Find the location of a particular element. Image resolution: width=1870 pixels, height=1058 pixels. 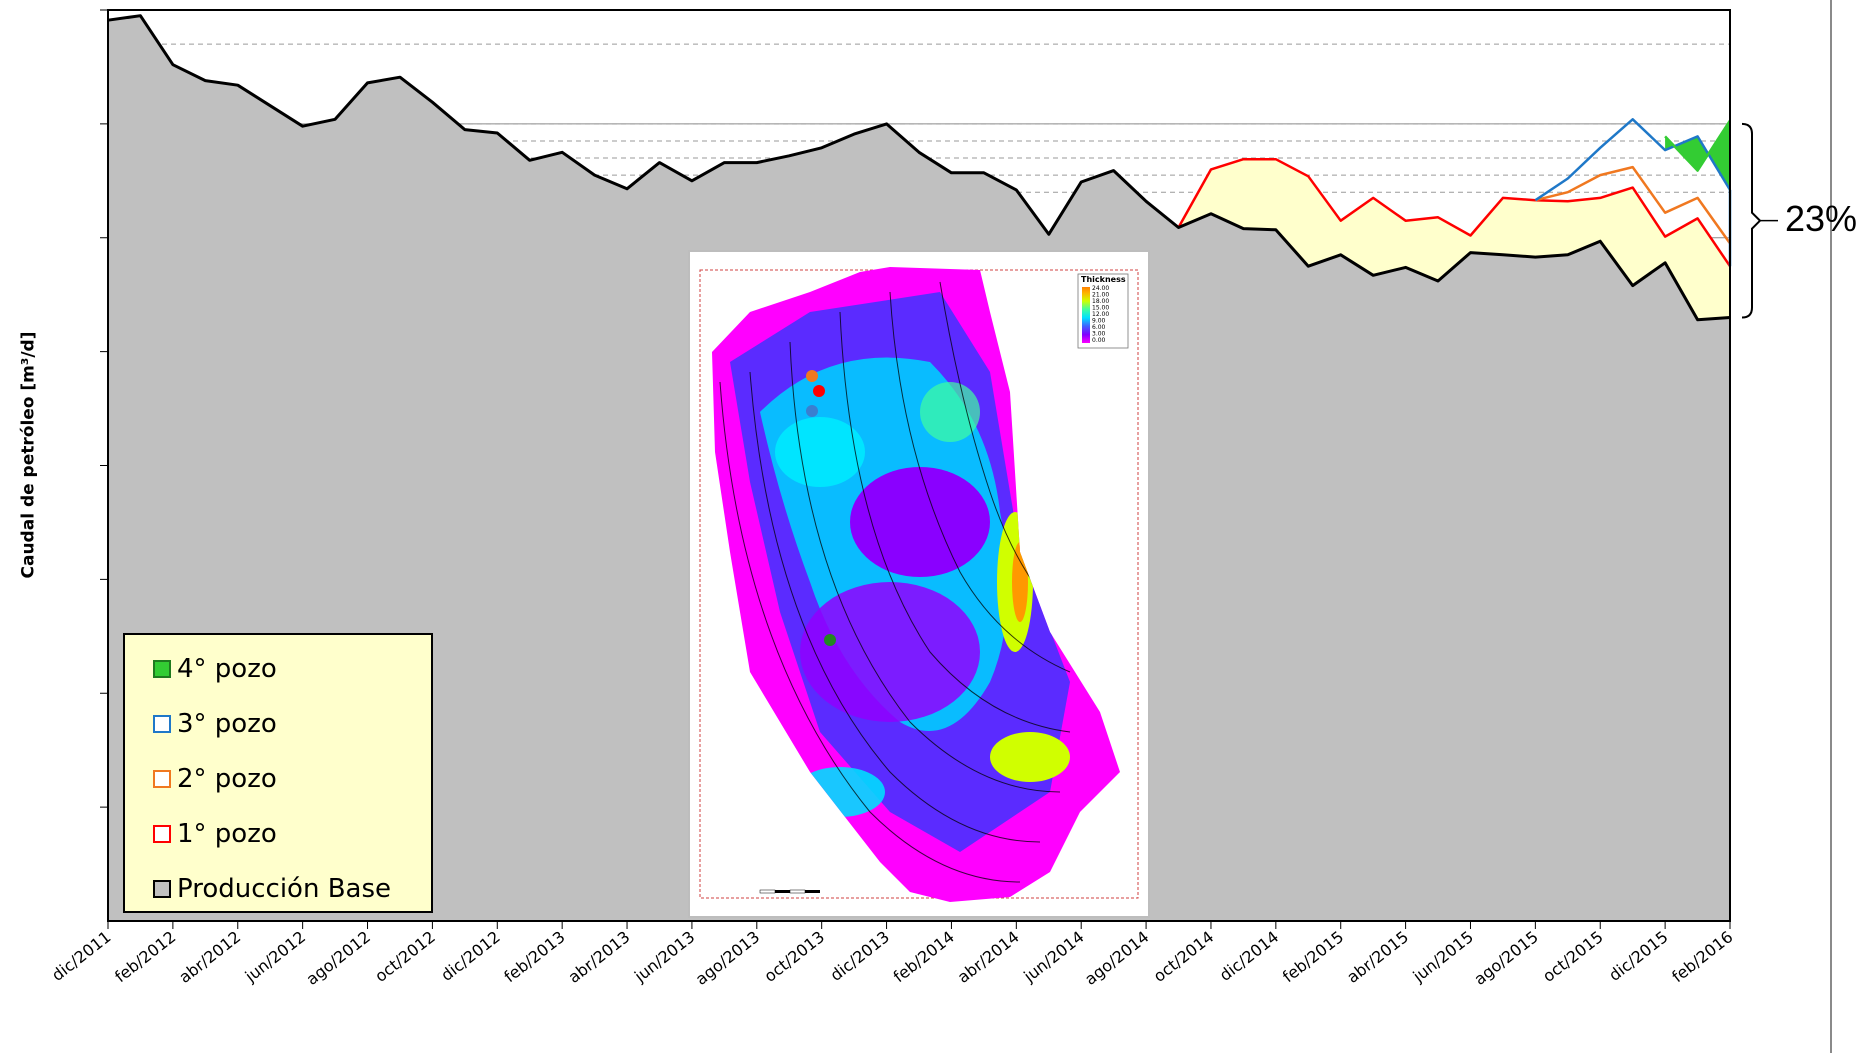

x-tick-label: jun/2013 is located at coordinates (664, 956).